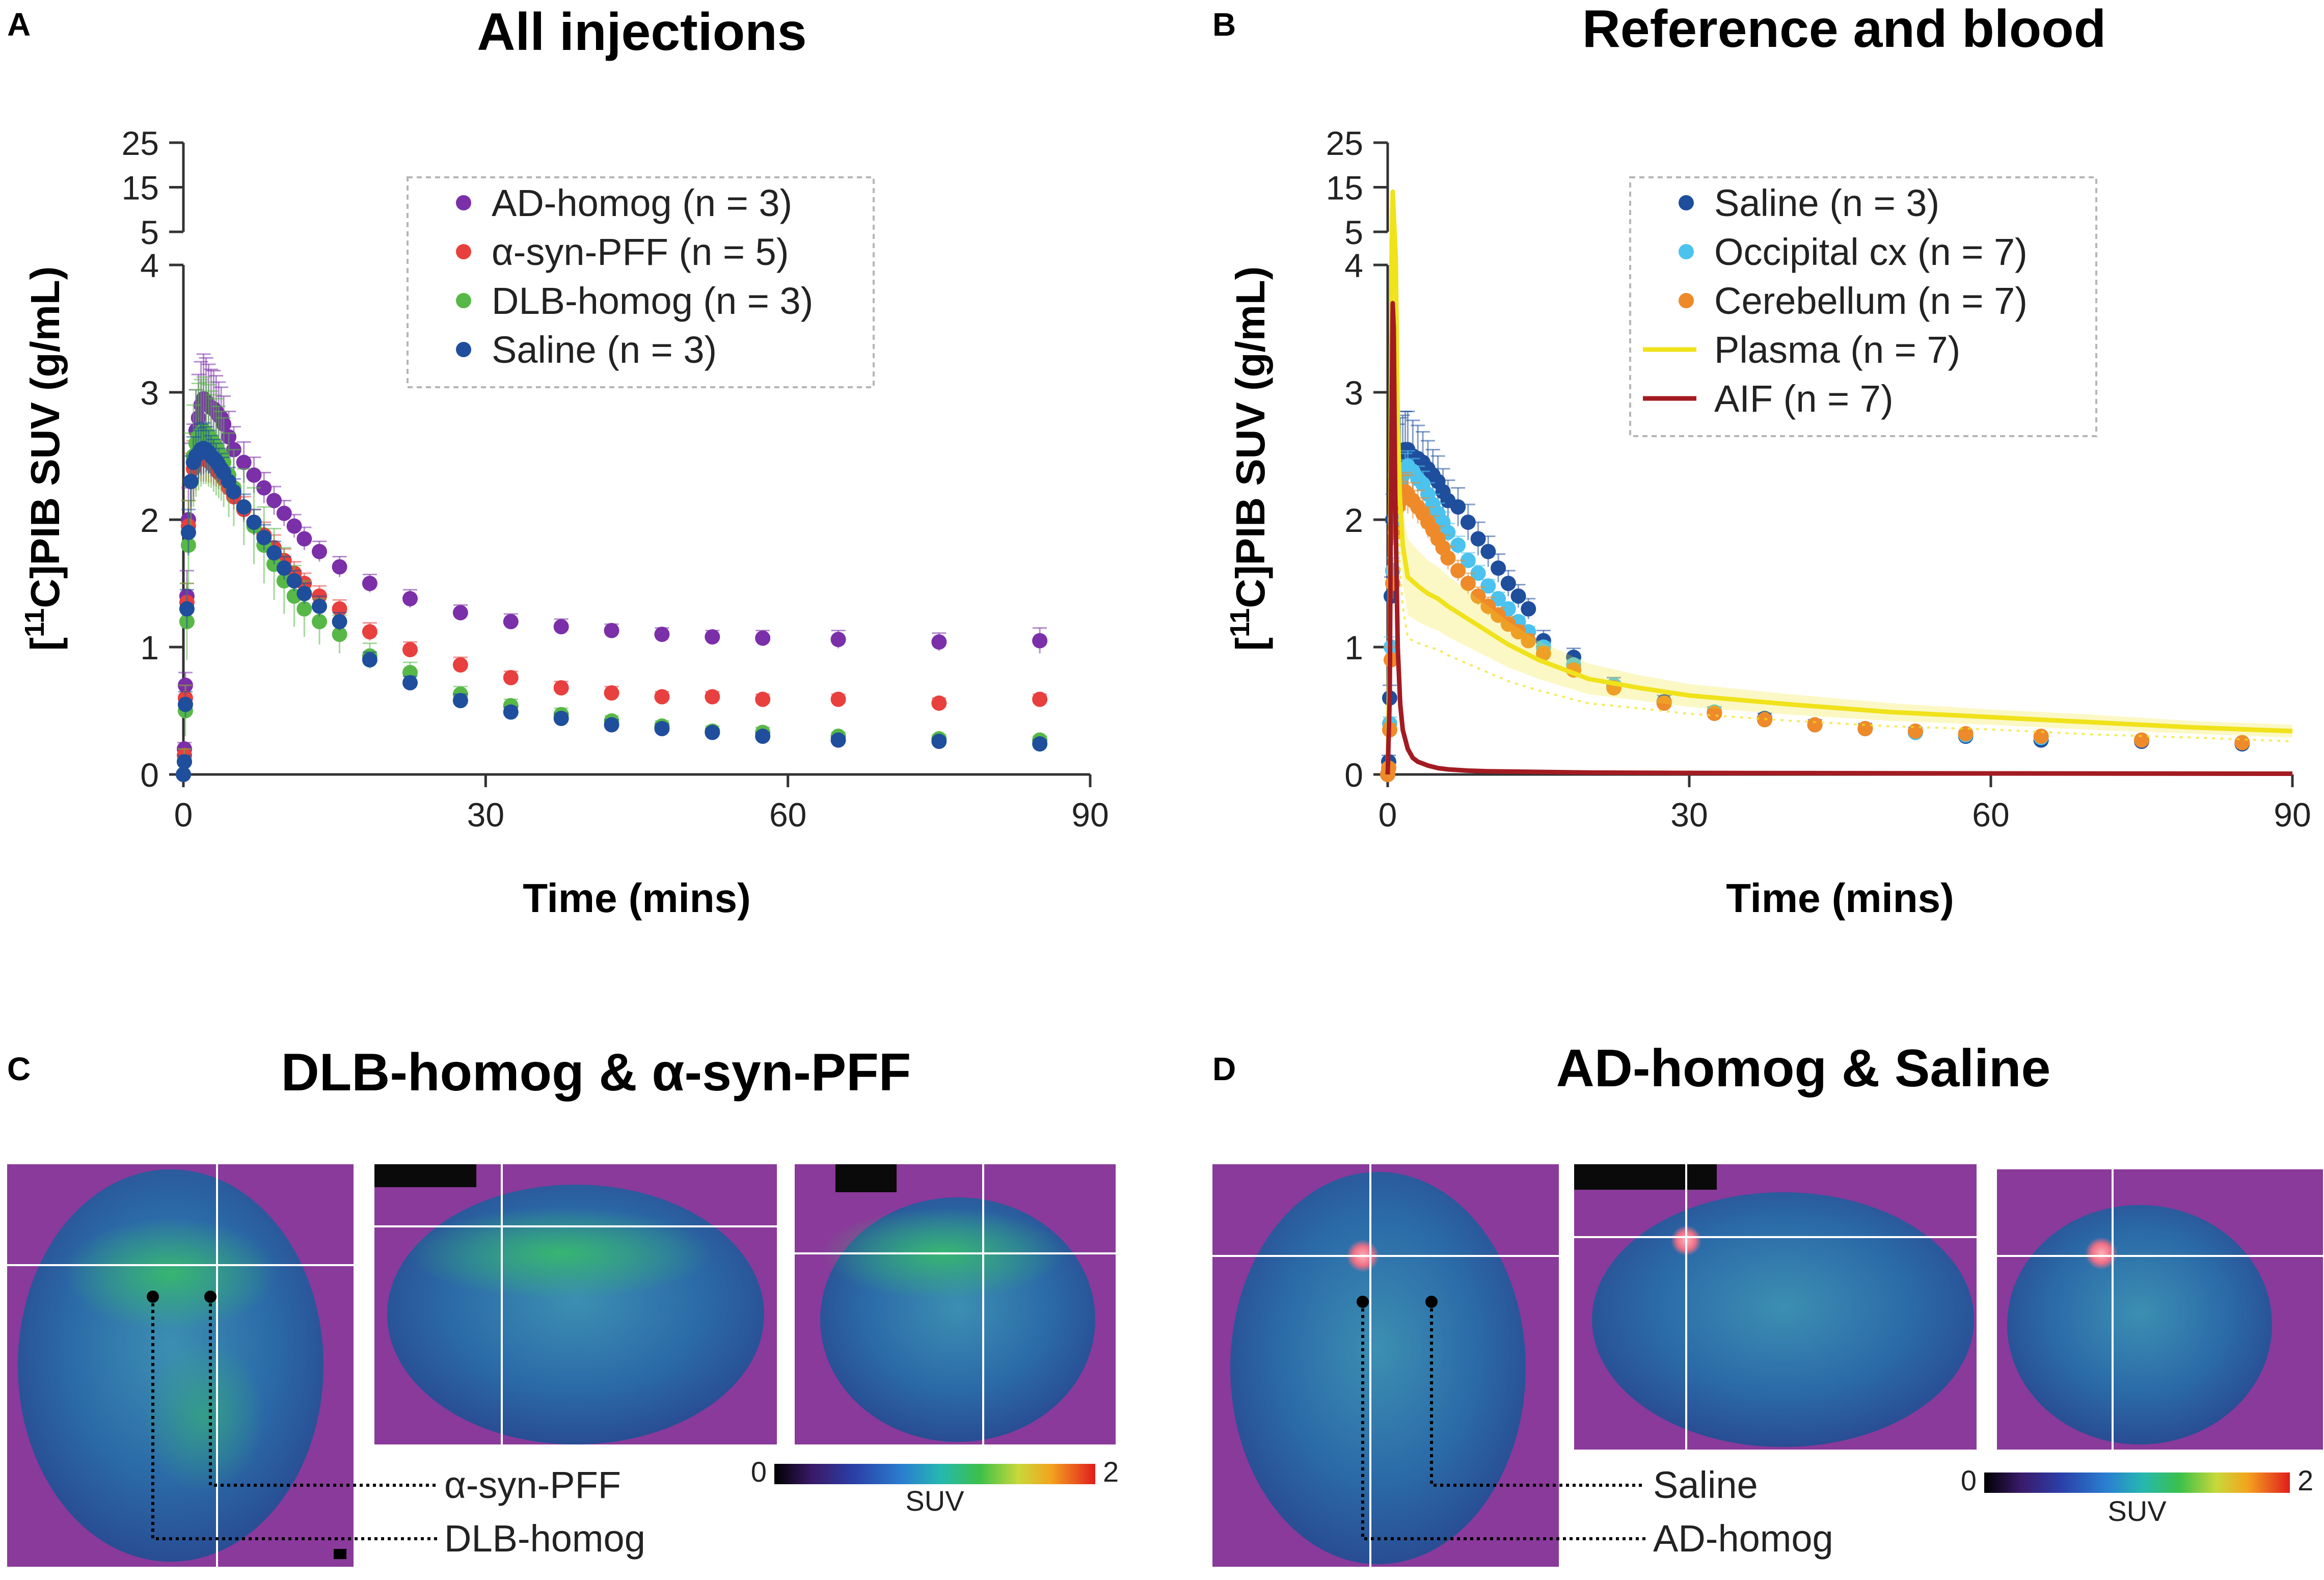 The height and width of the screenshot is (1580, 2324). Describe the element at coordinates (294, 1418) in the screenshot. I see `callout-line-c2` at that location.